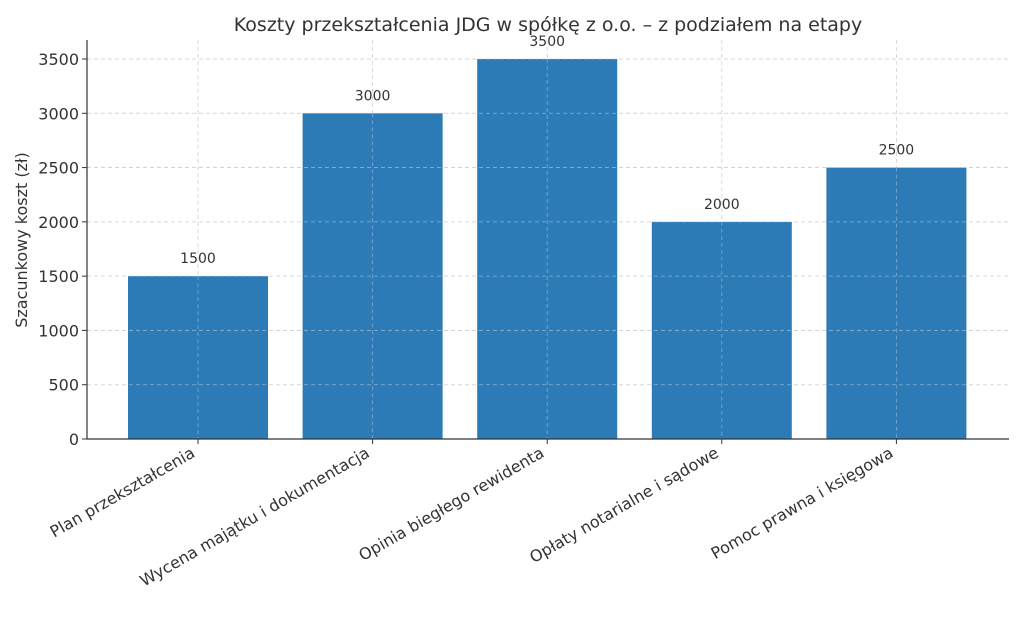  I want to click on y-tick-label: 2000, so click(58, 222).